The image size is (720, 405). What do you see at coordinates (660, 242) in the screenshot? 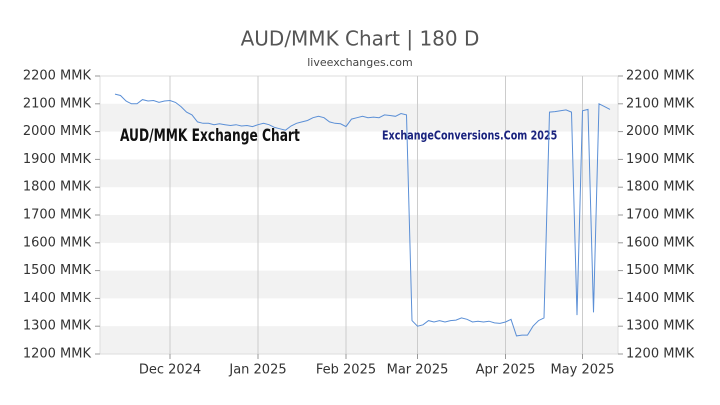
I see `y2-tick-label: 1600 MMK` at bounding box center [660, 242].